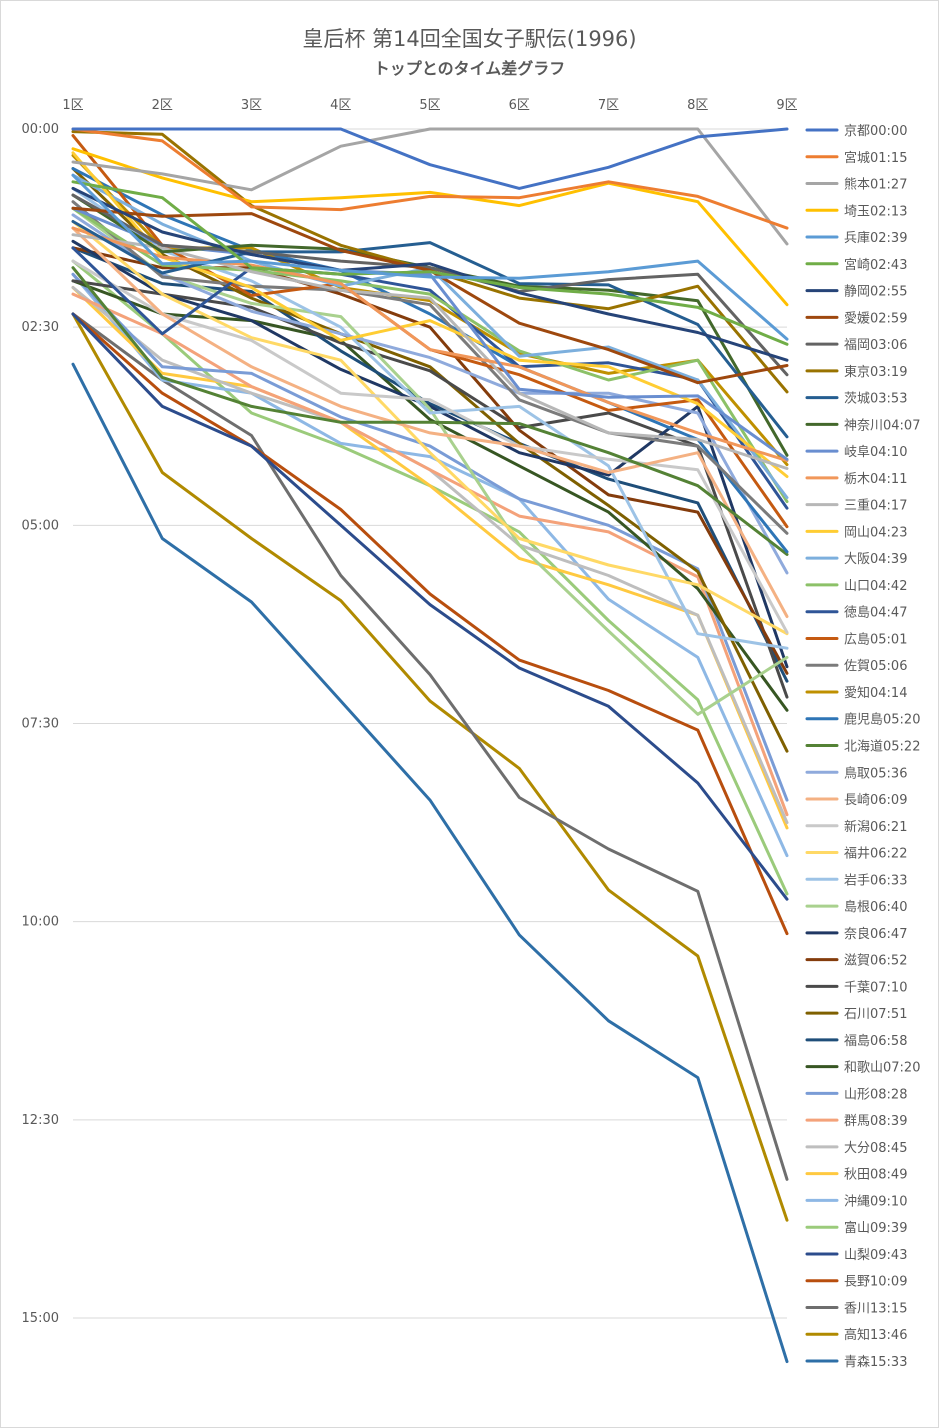 The image size is (939, 1428). What do you see at coordinates (519, 105) in the screenshot?
I see `x-tick-label: 6区` at bounding box center [519, 105].